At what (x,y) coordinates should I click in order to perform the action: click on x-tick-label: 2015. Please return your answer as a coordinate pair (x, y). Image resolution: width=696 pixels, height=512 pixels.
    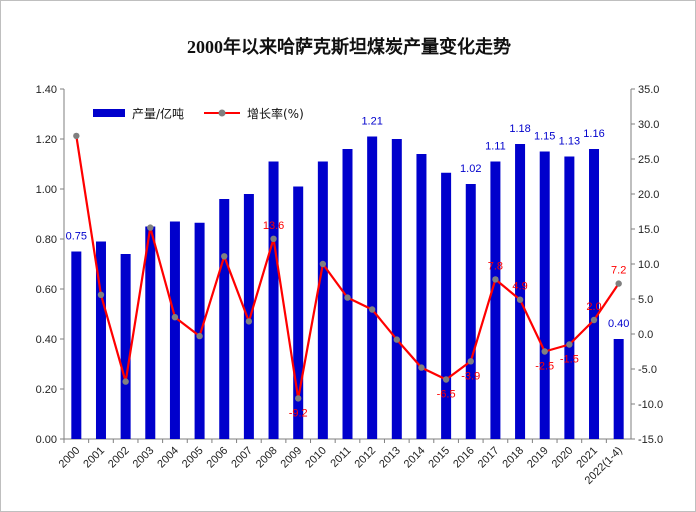
    Looking at the image, I should click on (439, 458).